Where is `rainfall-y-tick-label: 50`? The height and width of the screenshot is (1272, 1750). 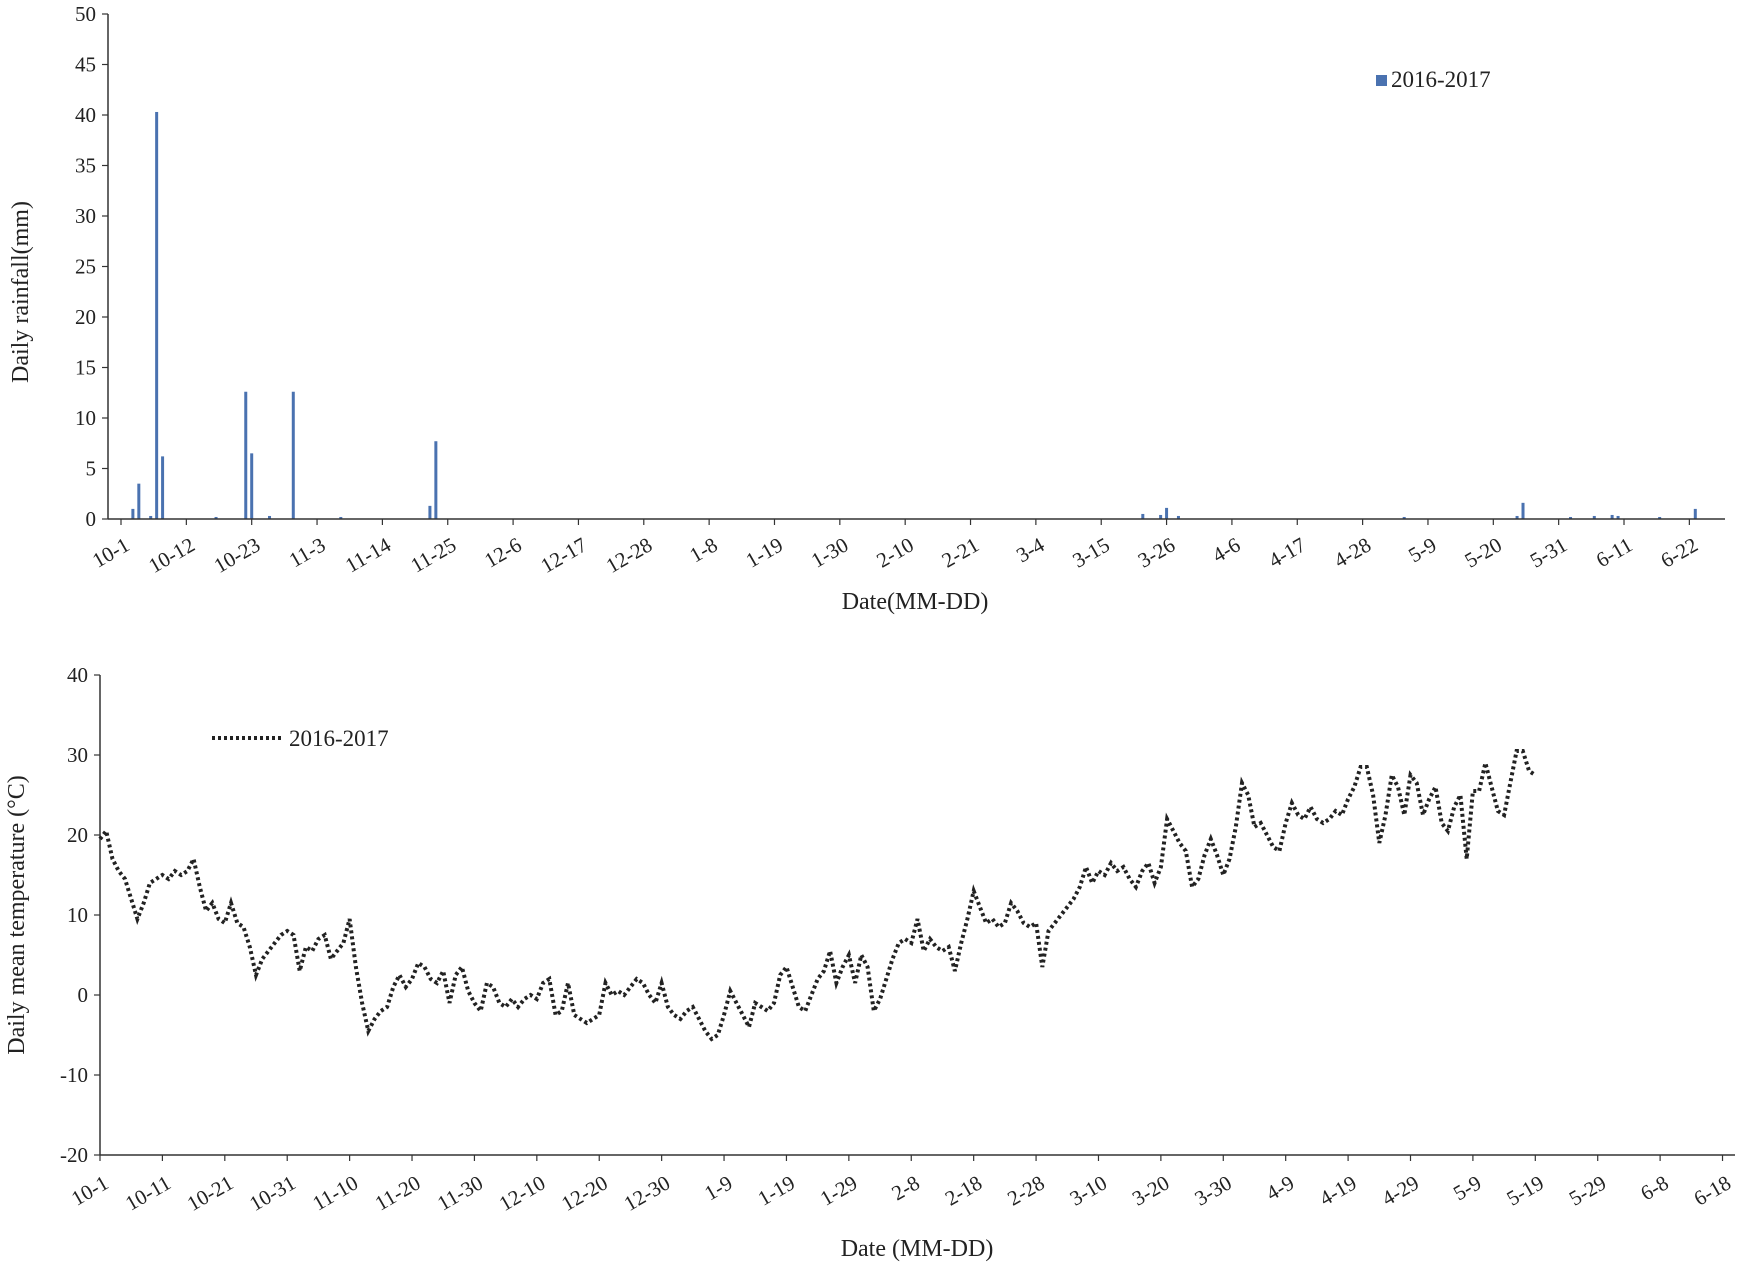
rainfall-y-tick-label: 50 is located at coordinates (85, 14).